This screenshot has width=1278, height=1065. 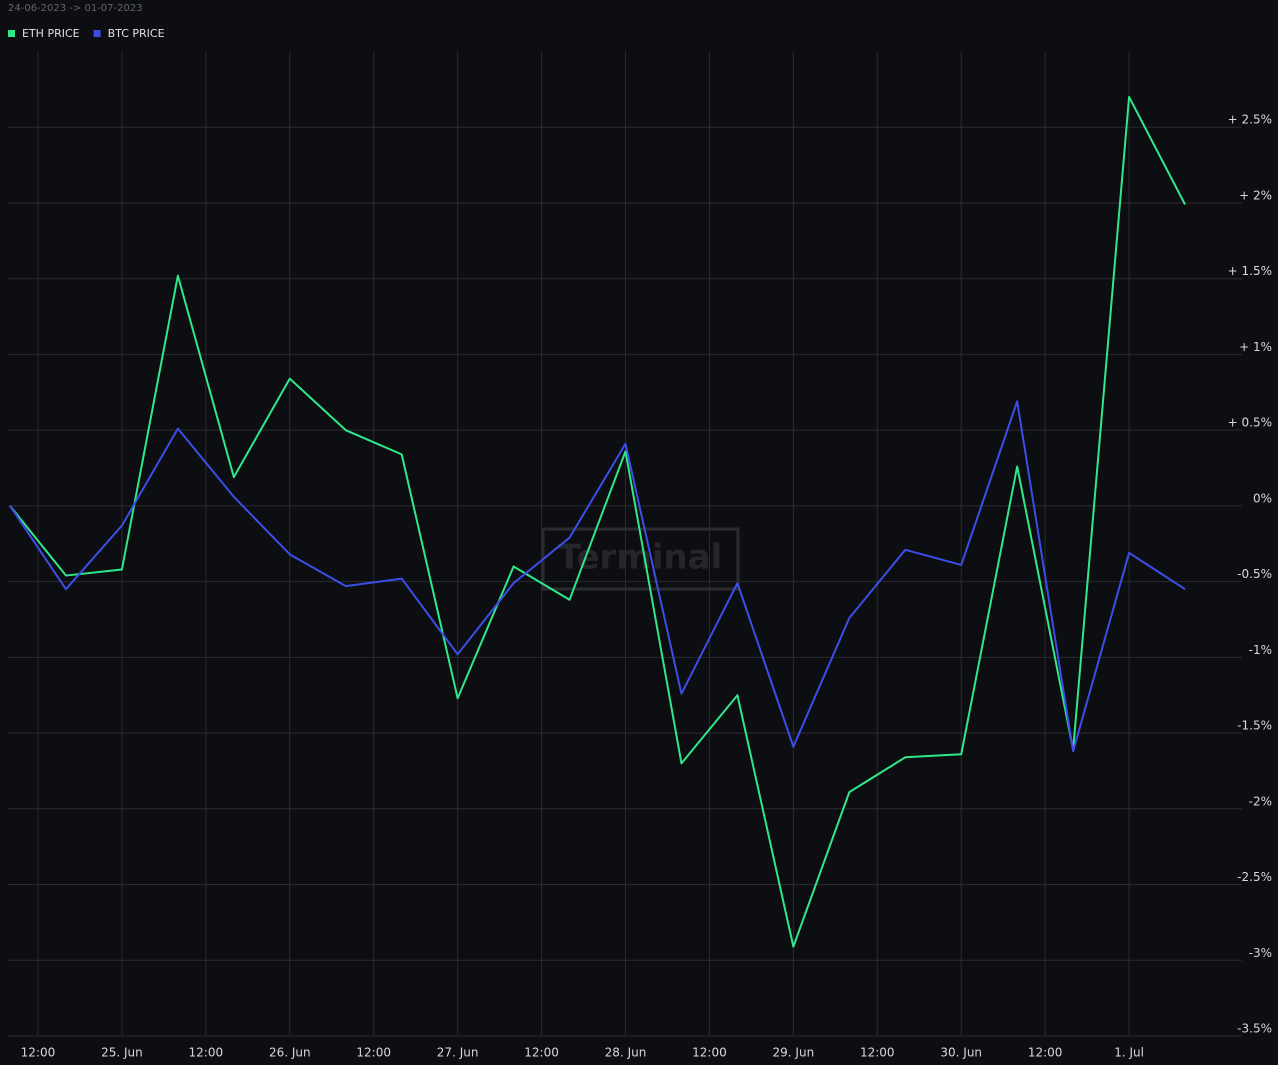 I want to click on legend-label: ETH PRICE, so click(x=51, y=33).